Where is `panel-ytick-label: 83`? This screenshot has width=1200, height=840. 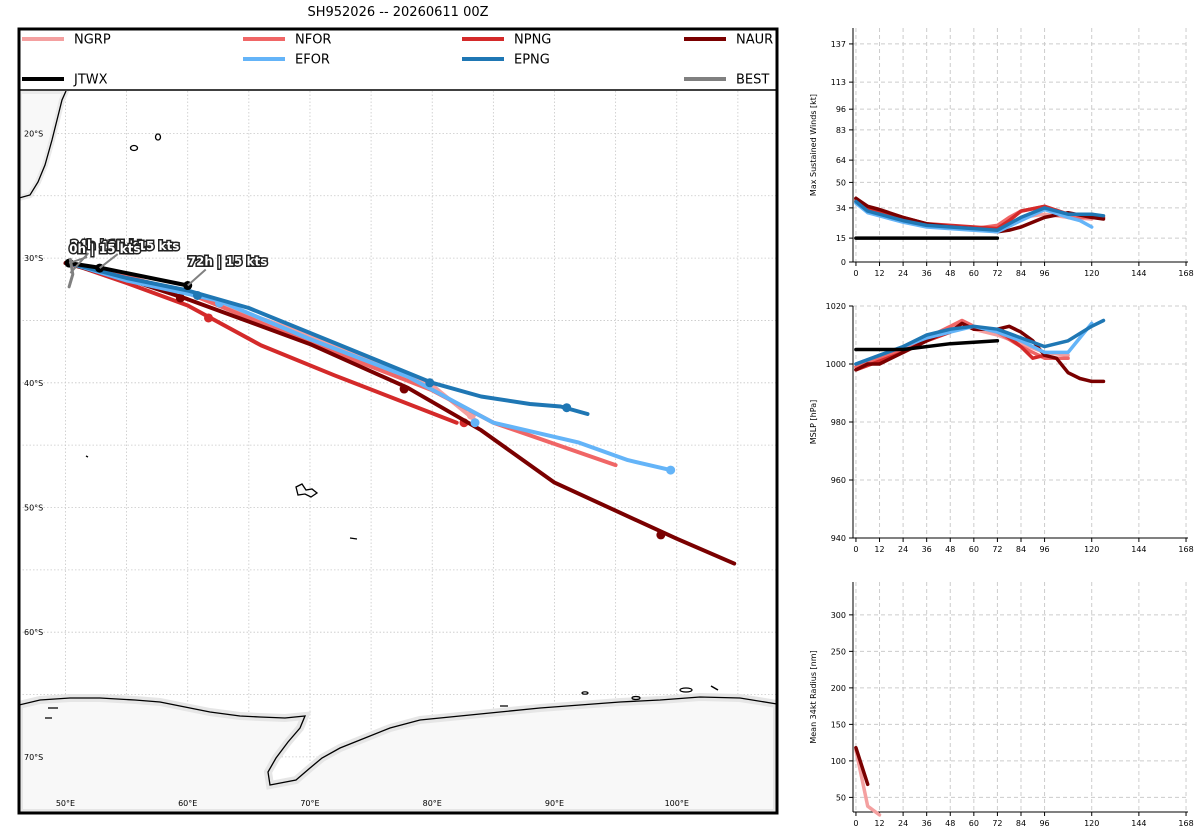
panel-ytick-label: 83 is located at coordinates (841, 130).